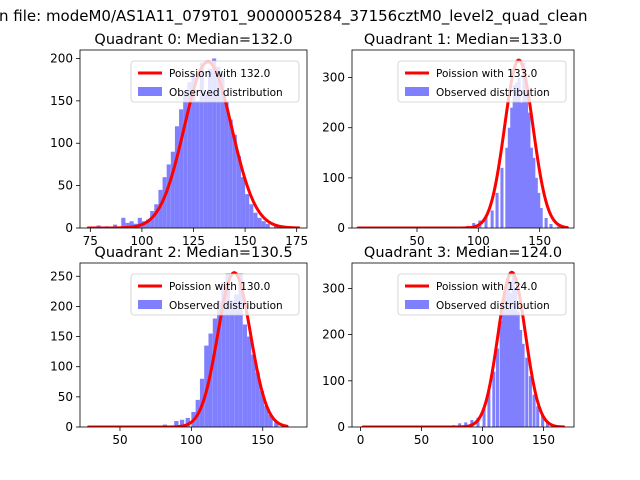  I want to click on x-tick-label: 150, so click(543, 440).